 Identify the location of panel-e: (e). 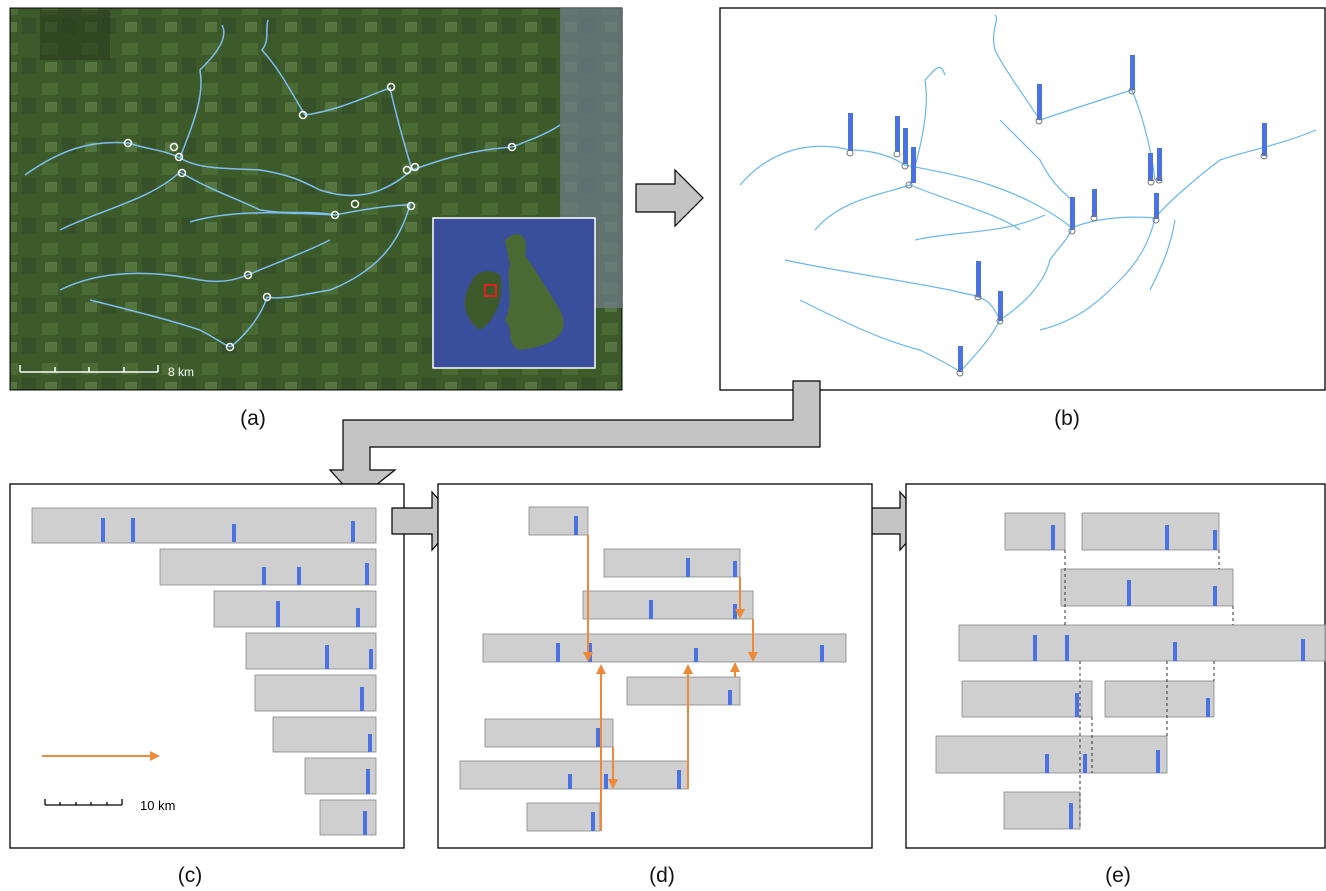
(1115, 685).